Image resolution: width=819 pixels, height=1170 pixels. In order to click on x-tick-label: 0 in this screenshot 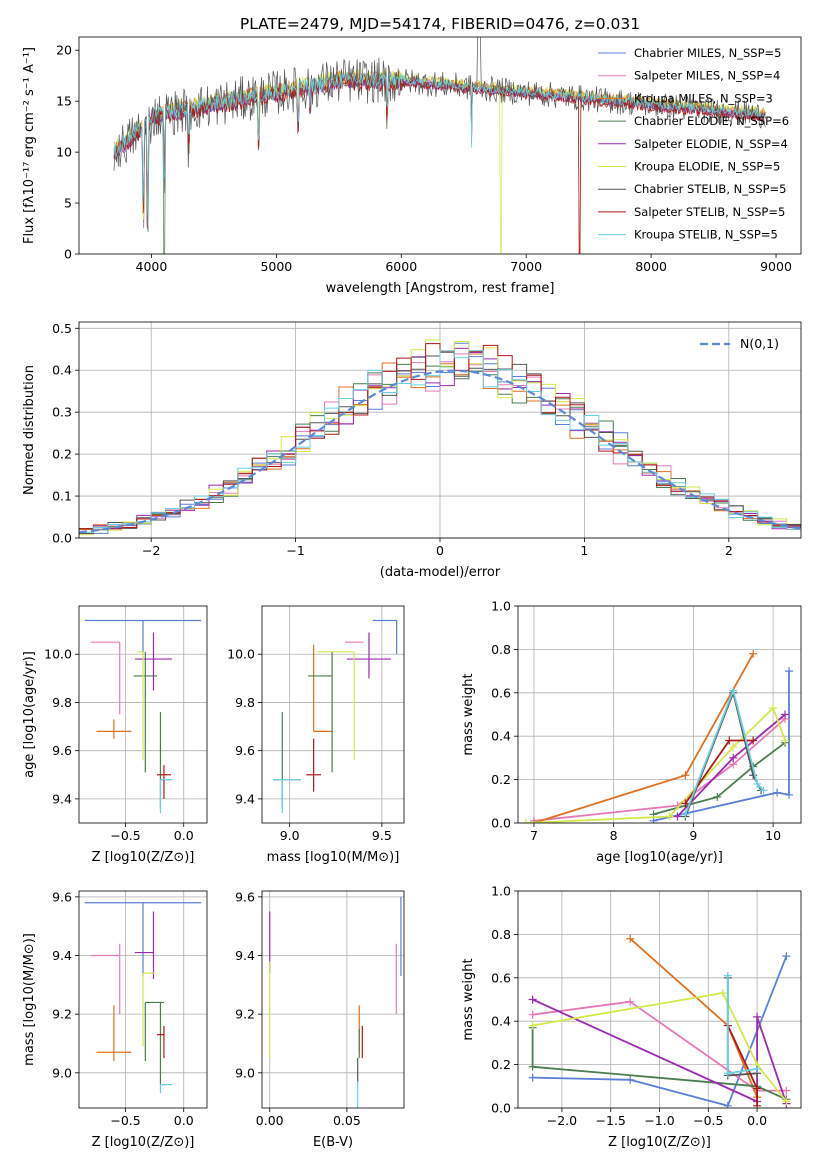, I will do `click(440, 550)`.